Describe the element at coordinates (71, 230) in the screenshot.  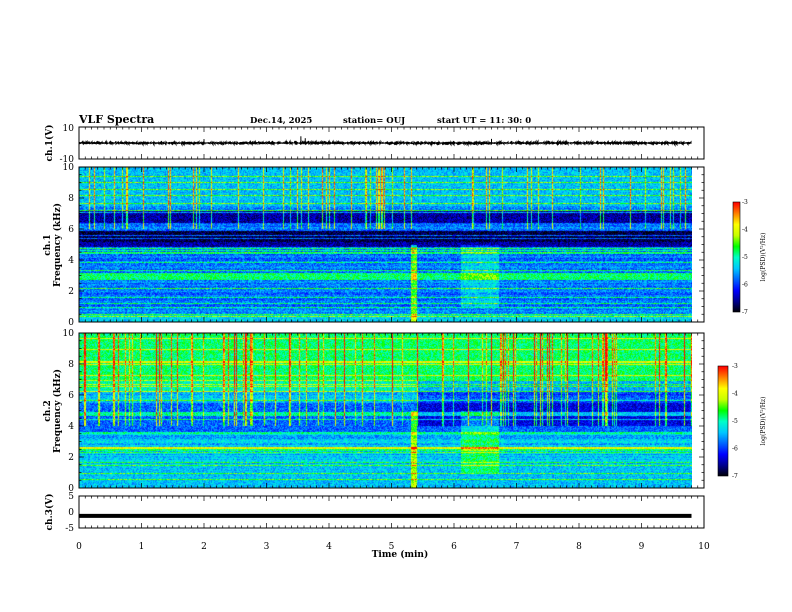
I see `ch1-spectrogram-ytick-label: 6` at that location.